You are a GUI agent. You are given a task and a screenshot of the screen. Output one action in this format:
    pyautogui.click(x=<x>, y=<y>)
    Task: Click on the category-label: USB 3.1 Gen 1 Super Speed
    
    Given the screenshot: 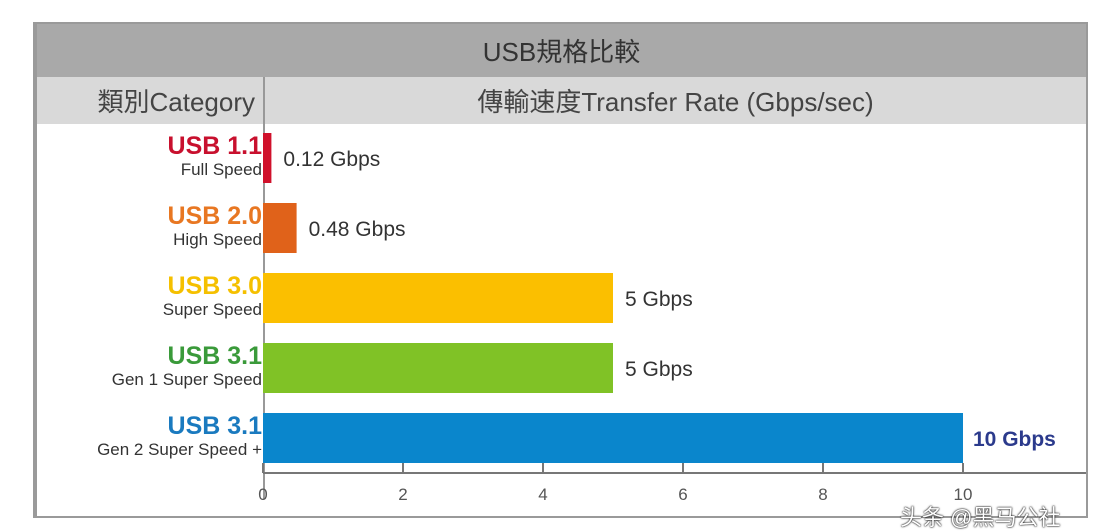 What is the action you would take?
    pyautogui.click(x=187, y=366)
    